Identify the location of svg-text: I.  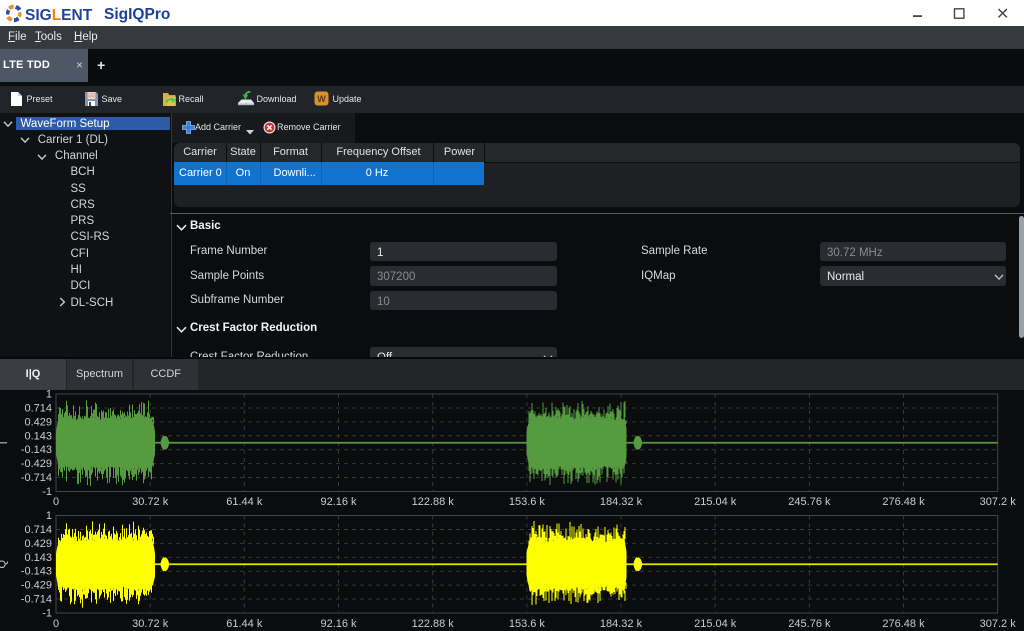
(5, 442).